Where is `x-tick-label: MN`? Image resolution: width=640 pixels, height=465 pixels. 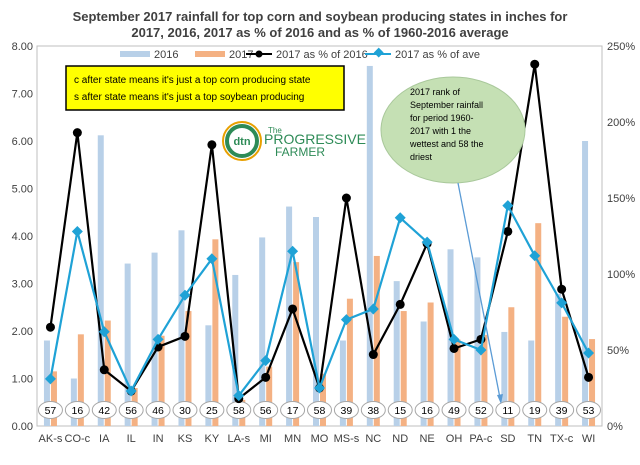
x-tick-label: MN is located at coordinates (292, 439).